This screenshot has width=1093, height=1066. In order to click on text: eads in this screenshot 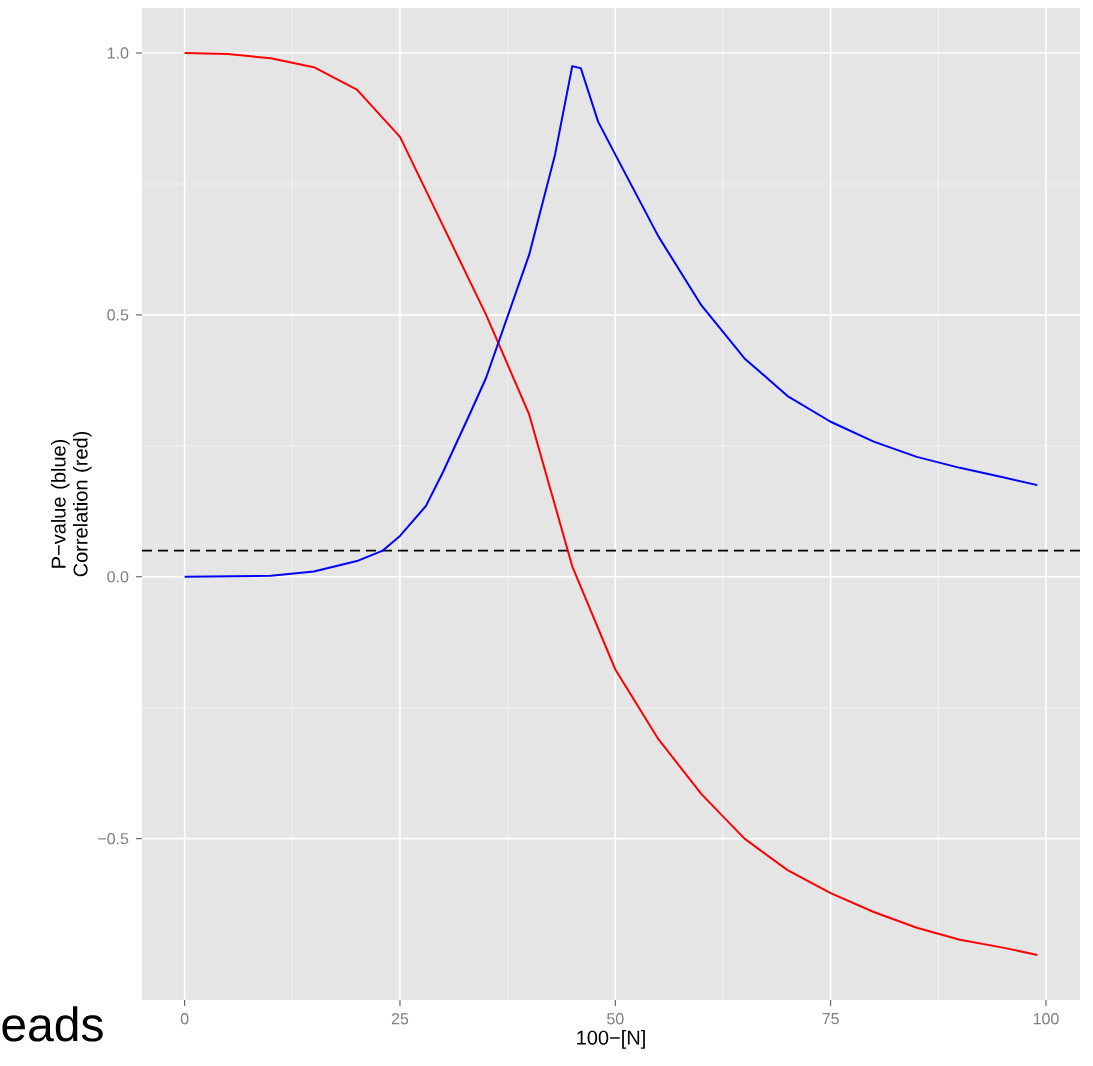, I will do `click(52, 1024)`.